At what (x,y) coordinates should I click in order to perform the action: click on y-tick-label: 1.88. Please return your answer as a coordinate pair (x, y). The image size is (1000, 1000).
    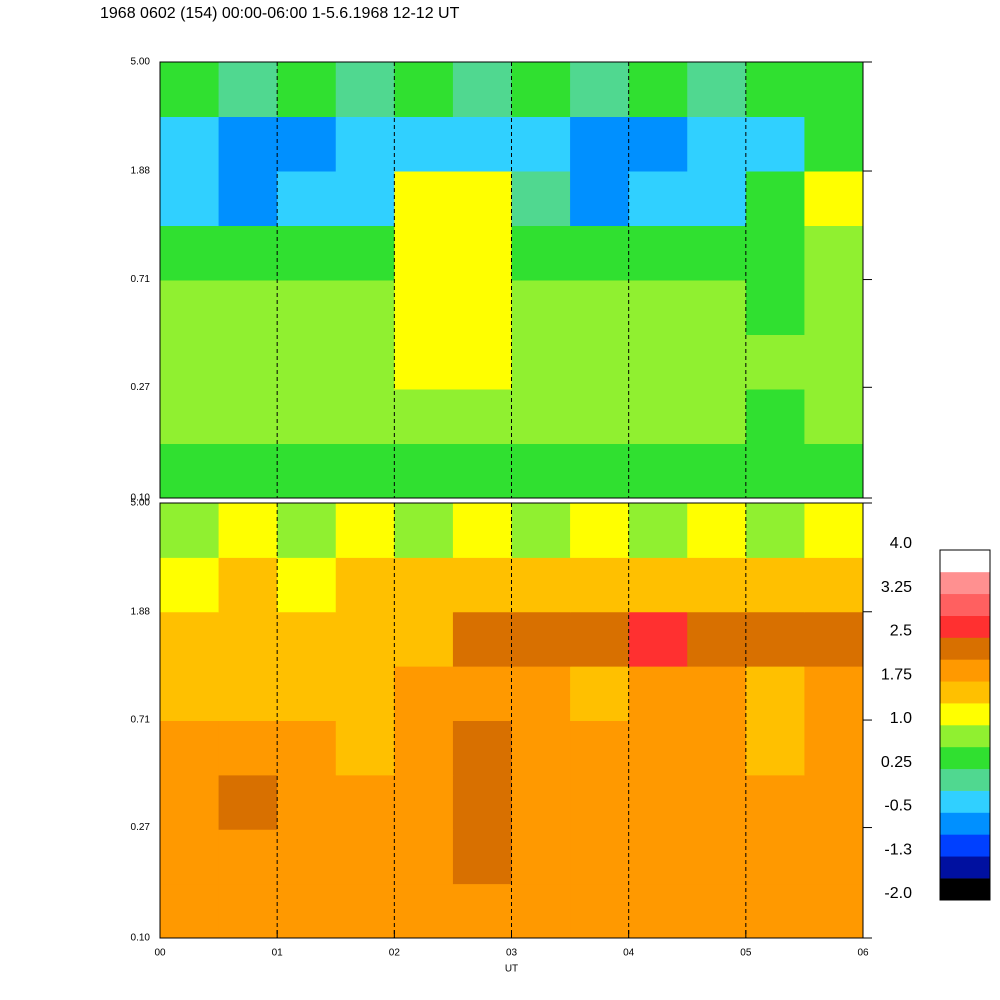
    Looking at the image, I should click on (141, 171).